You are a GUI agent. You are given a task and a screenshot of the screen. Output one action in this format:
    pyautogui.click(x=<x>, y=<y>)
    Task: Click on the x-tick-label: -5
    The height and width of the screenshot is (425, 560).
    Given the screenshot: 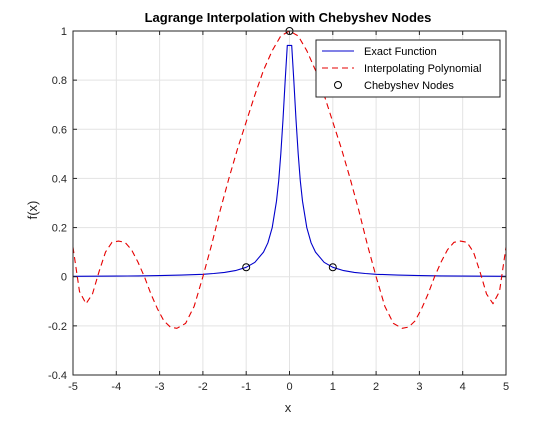 What is the action you would take?
    pyautogui.click(x=73, y=387)
    